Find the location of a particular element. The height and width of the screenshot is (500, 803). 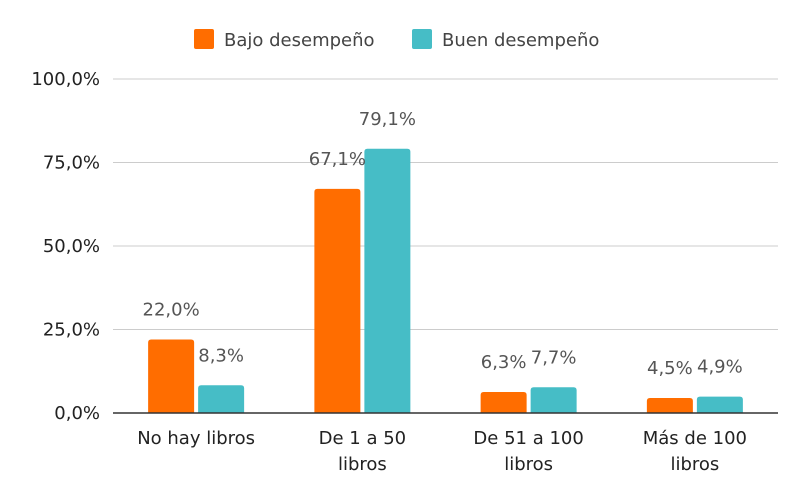

legend-label: Bajo desempeño is located at coordinates (299, 40).